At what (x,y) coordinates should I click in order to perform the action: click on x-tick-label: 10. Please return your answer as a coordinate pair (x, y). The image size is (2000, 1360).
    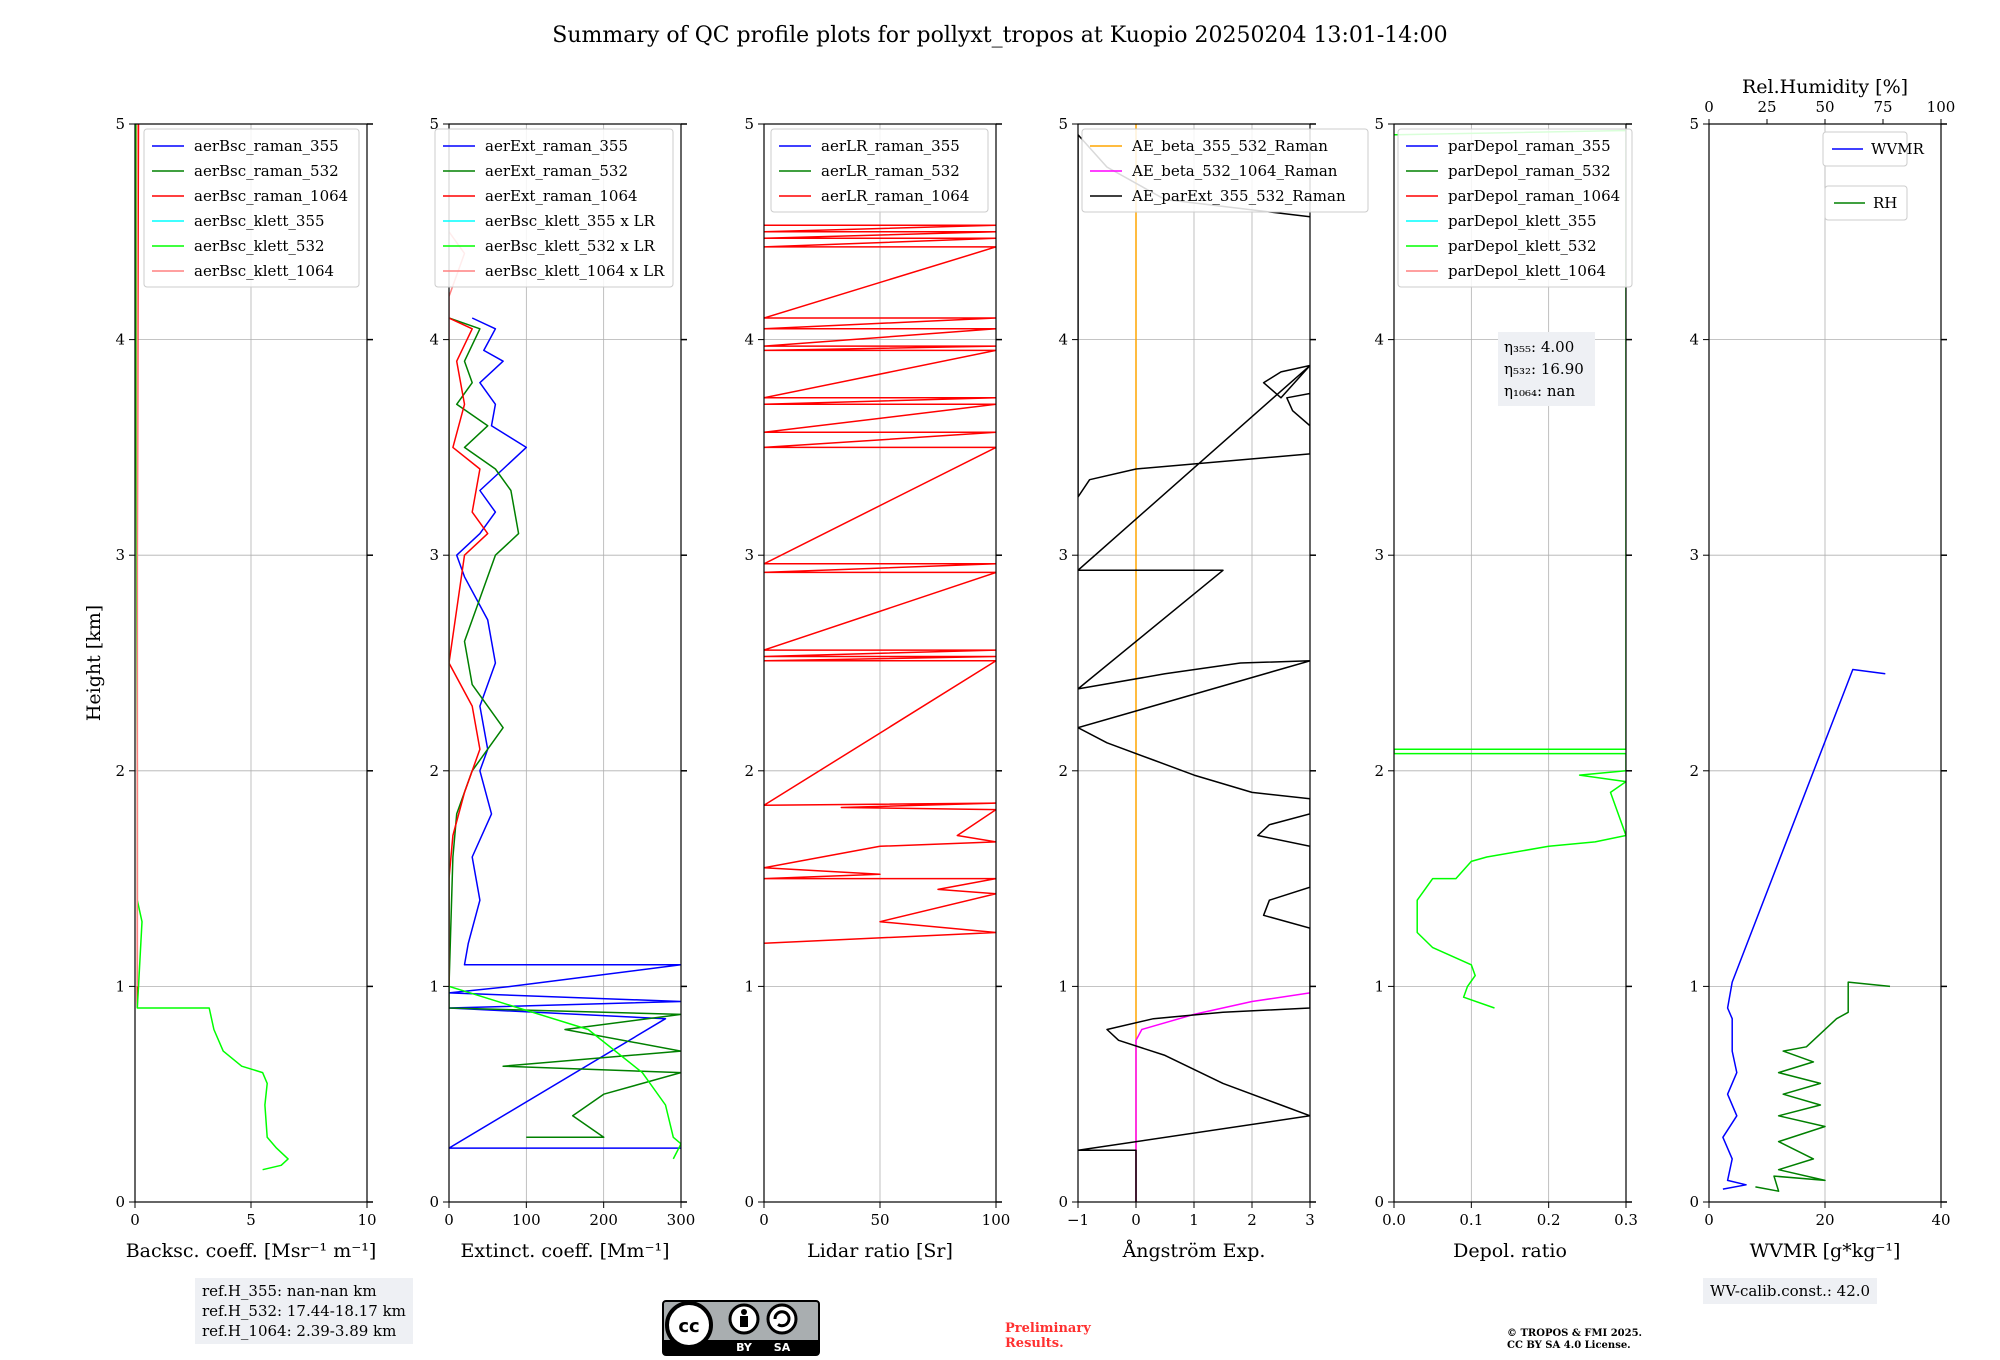
    Looking at the image, I should click on (366, 1220).